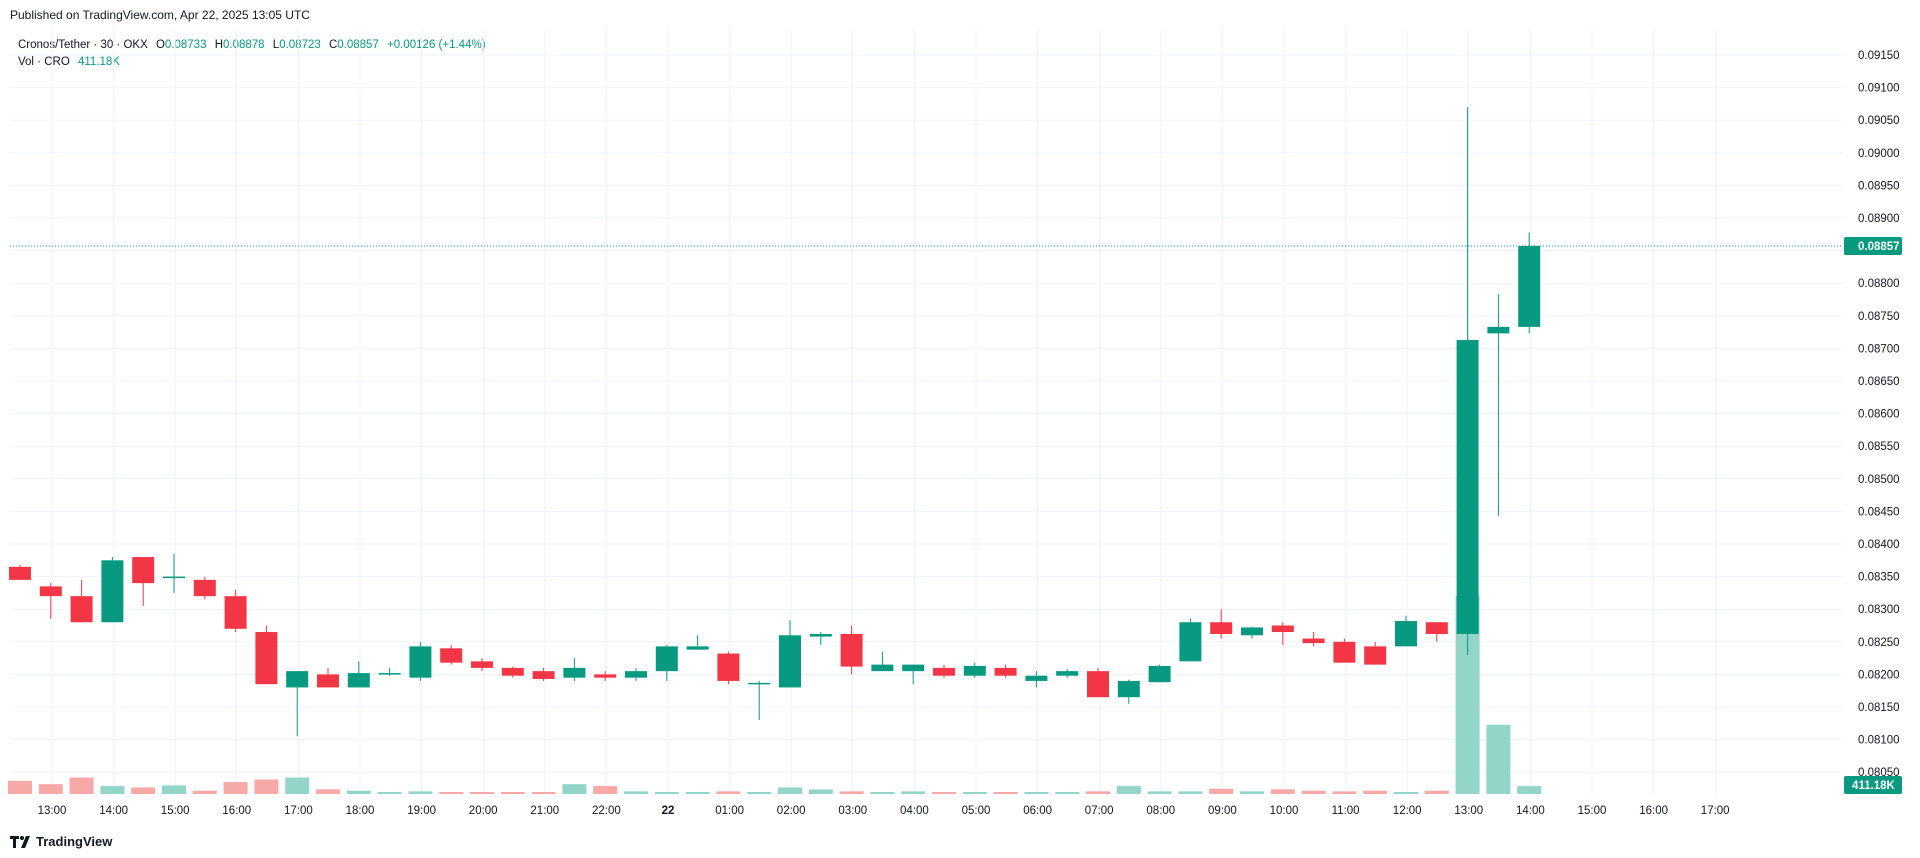 This screenshot has height=858, width=1920. Describe the element at coordinates (1222, 811) in the screenshot. I see `time-tick-label: 09:00` at that location.